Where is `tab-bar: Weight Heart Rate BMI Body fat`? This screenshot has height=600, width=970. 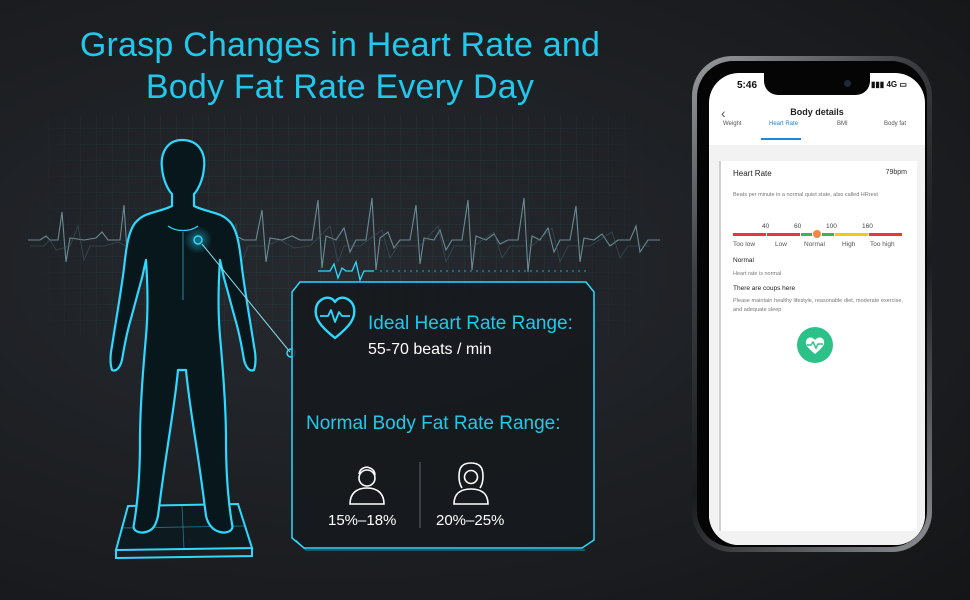
tab-bar: Weight Heart Rate BMI Body fat is located at coordinates (817, 129).